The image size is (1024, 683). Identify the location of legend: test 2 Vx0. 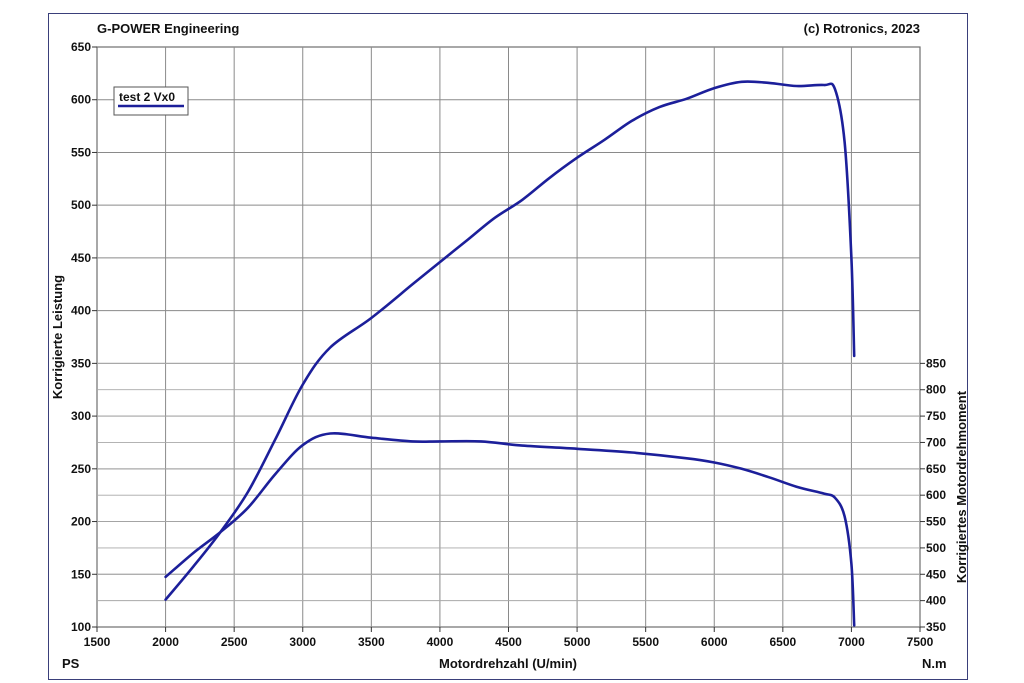
(151, 101).